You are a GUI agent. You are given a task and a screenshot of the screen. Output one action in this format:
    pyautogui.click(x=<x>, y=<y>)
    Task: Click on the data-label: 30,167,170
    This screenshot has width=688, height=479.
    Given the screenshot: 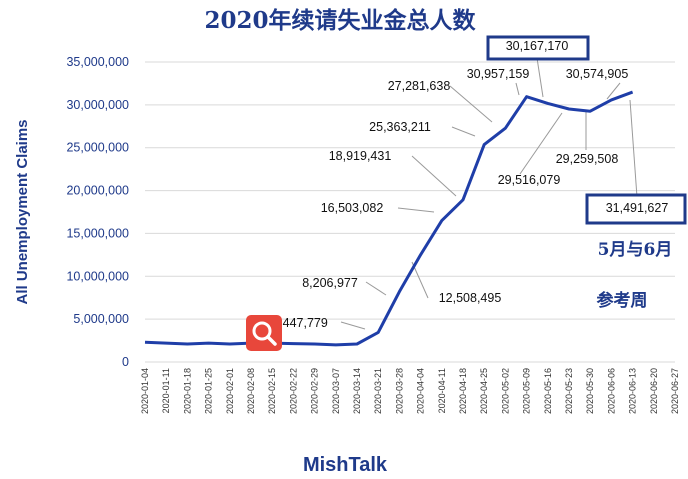 What is the action you would take?
    pyautogui.click(x=537, y=46)
    